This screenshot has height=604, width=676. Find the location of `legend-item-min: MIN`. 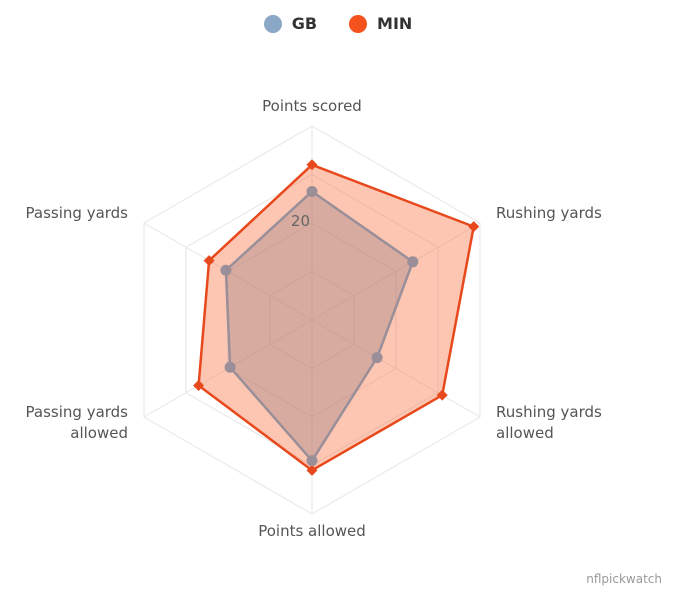

legend-item-min: MIN is located at coordinates (380, 23).